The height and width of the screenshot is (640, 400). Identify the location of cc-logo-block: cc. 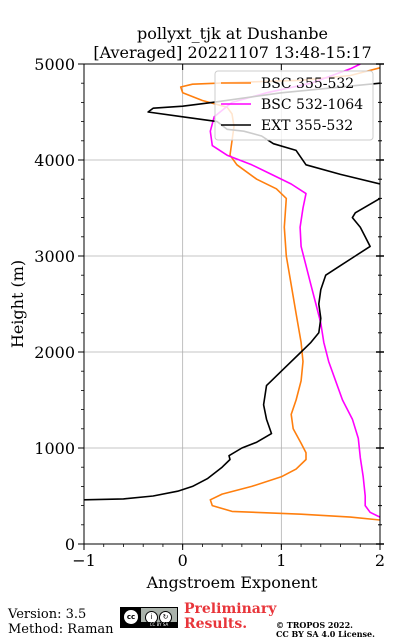
(131, 617).